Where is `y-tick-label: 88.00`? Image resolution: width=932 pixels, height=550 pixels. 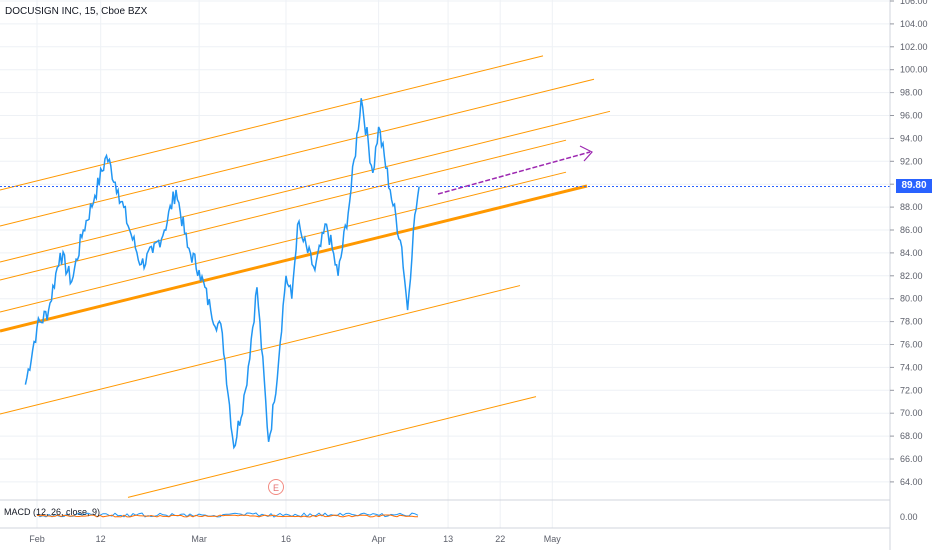 y-tick-label: 88.00 is located at coordinates (911, 207).